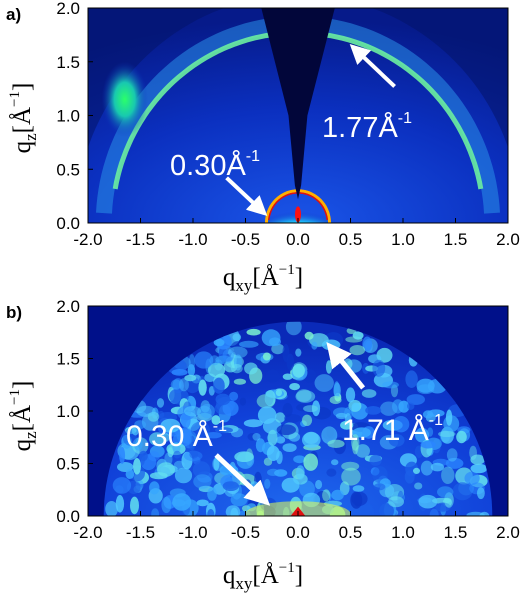  What do you see at coordinates (298, 239) in the screenshot?
I see `x-tick-label: 0.0` at bounding box center [298, 239].